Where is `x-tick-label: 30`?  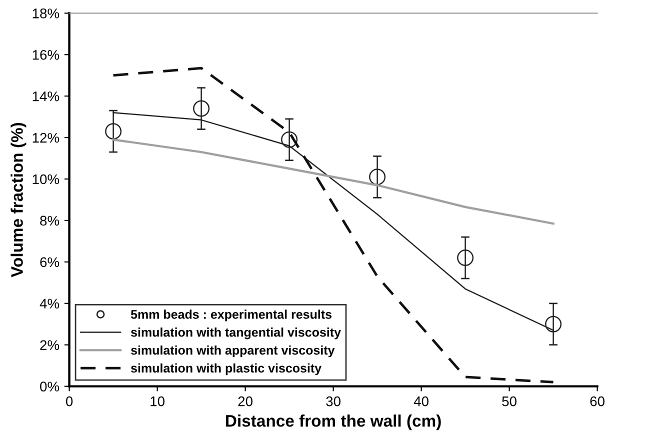 x-tick-label: 30 is located at coordinates (333, 401).